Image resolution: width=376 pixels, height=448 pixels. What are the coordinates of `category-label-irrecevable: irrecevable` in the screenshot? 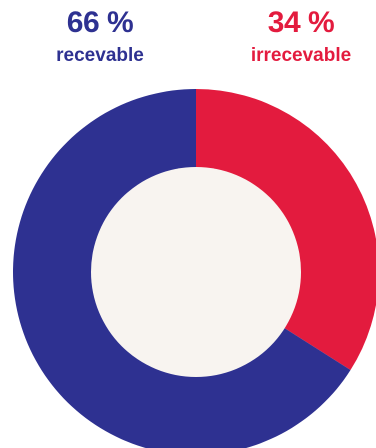 It's located at (301, 55).